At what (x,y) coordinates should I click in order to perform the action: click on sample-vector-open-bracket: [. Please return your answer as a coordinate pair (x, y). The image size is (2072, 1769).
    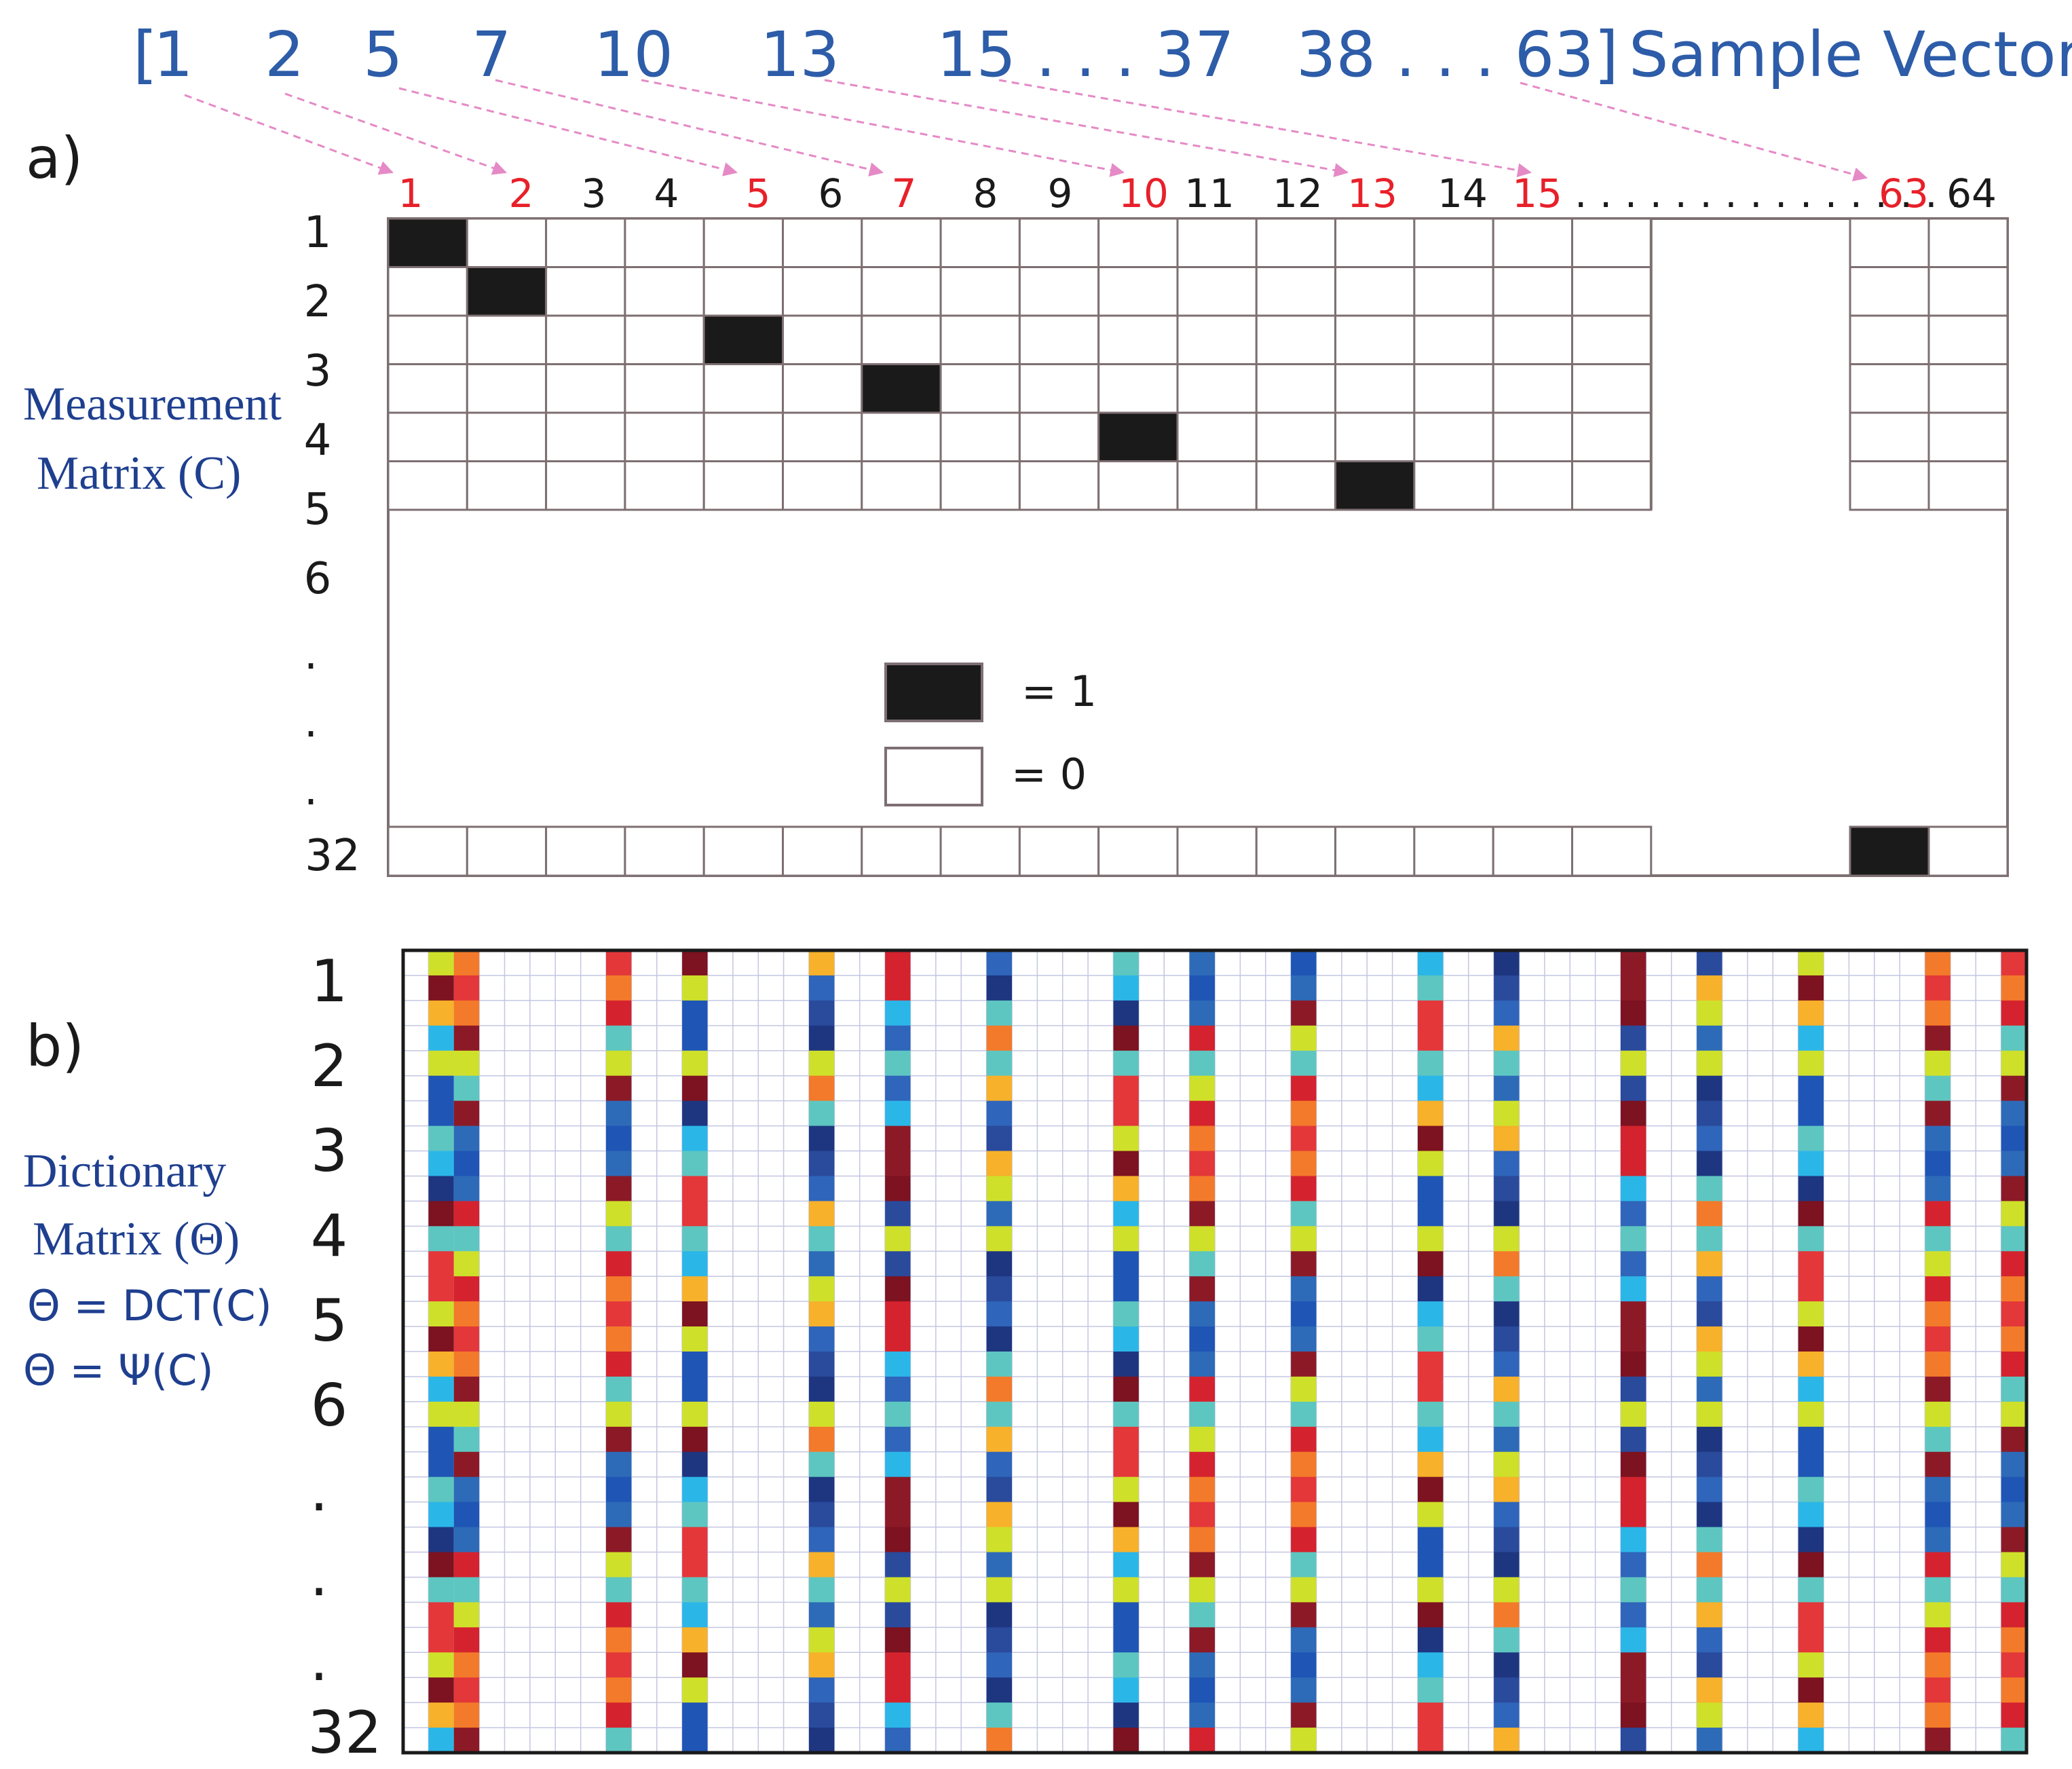
    Looking at the image, I should click on (145, 55).